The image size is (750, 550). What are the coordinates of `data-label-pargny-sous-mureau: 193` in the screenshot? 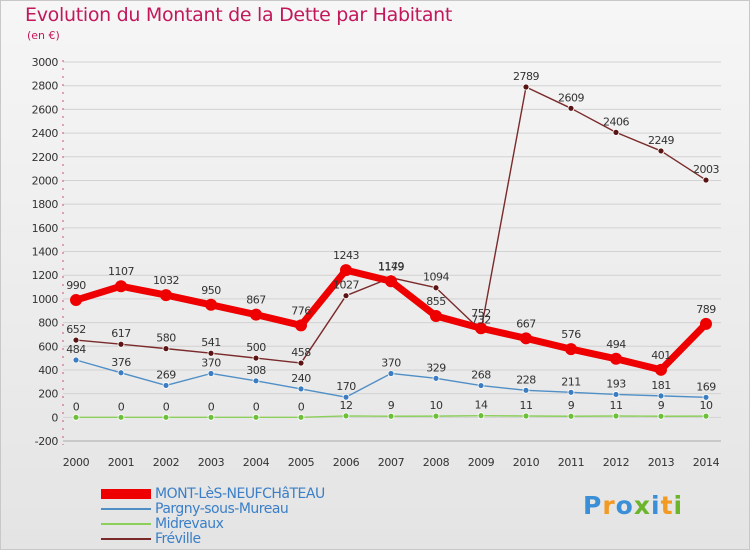 It's located at (616, 383).